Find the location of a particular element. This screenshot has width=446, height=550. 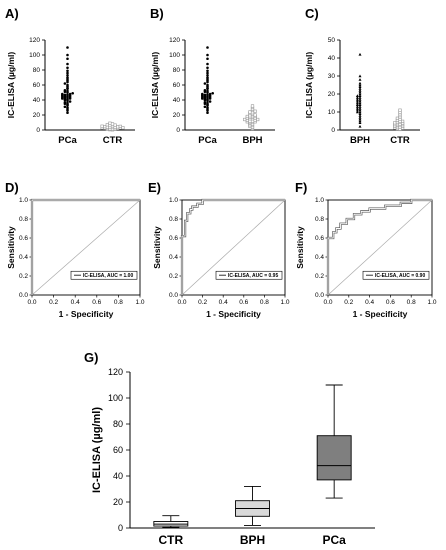

panel-label: G) is located at coordinates (91, 357).